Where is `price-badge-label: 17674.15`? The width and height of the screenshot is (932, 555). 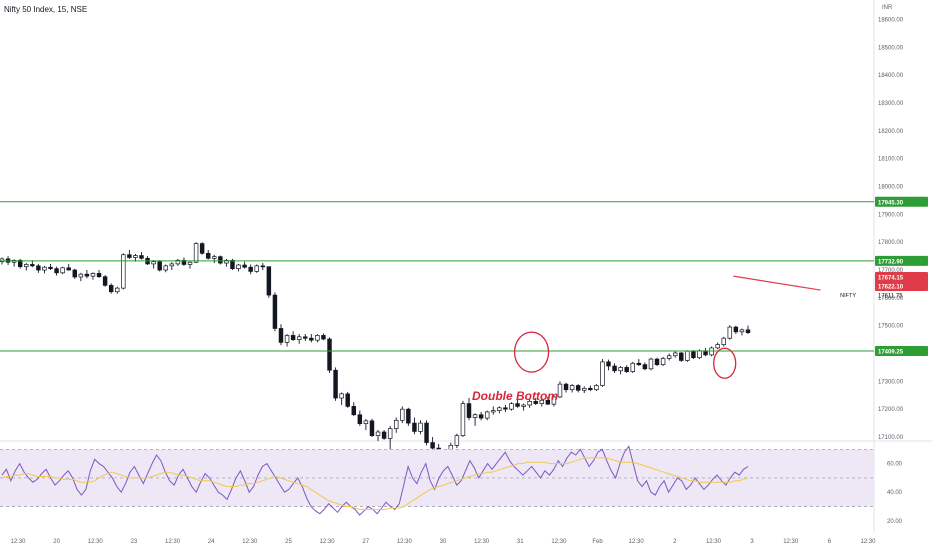 price-badge-label: 17674.15 is located at coordinates (891, 279).